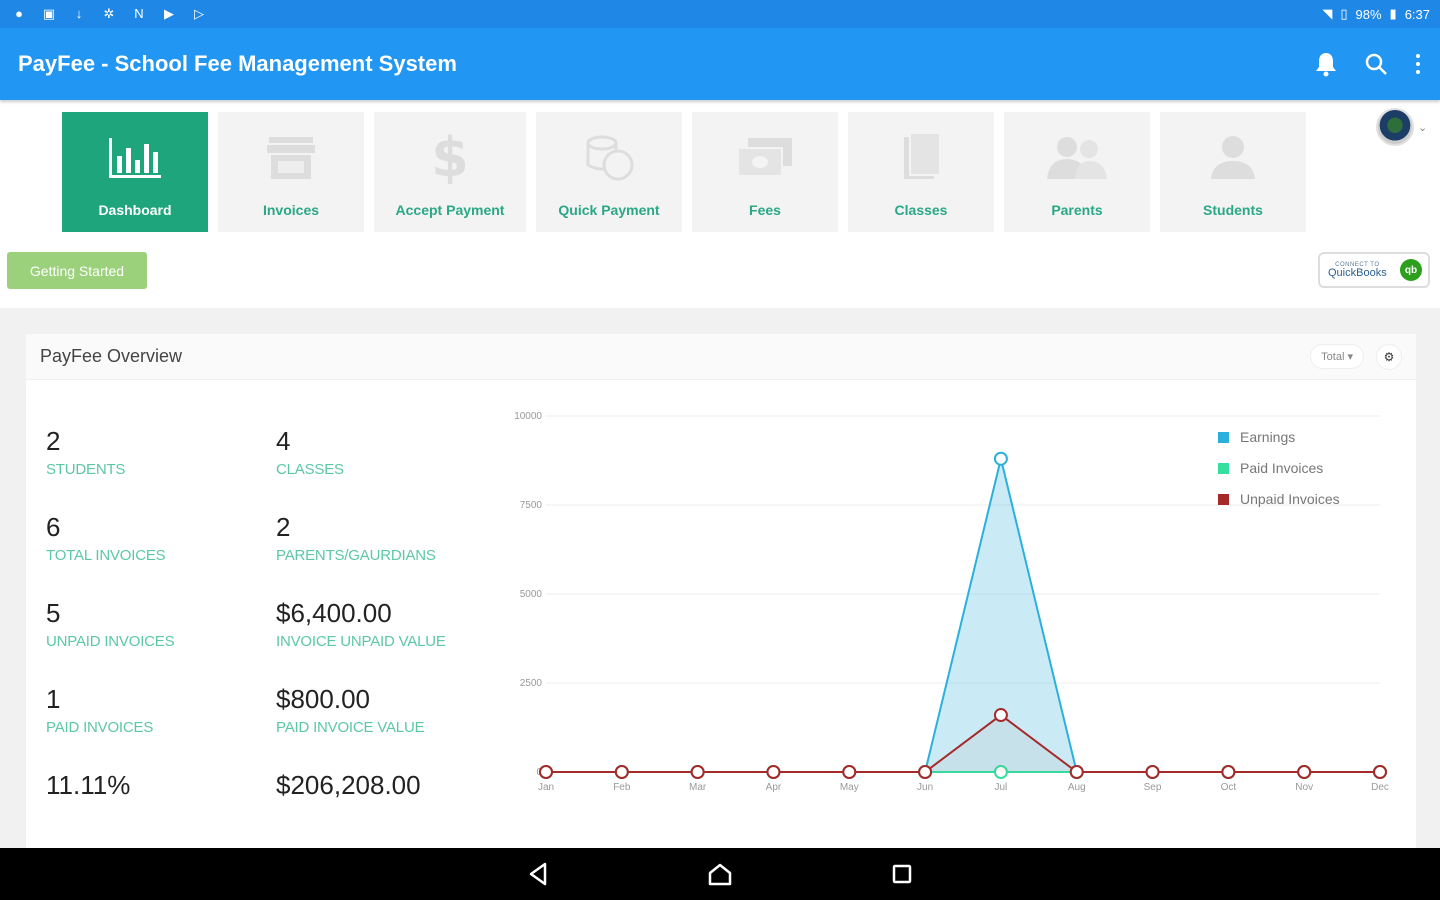  What do you see at coordinates (1077, 172) in the screenshot?
I see `tile-parents: Parents` at bounding box center [1077, 172].